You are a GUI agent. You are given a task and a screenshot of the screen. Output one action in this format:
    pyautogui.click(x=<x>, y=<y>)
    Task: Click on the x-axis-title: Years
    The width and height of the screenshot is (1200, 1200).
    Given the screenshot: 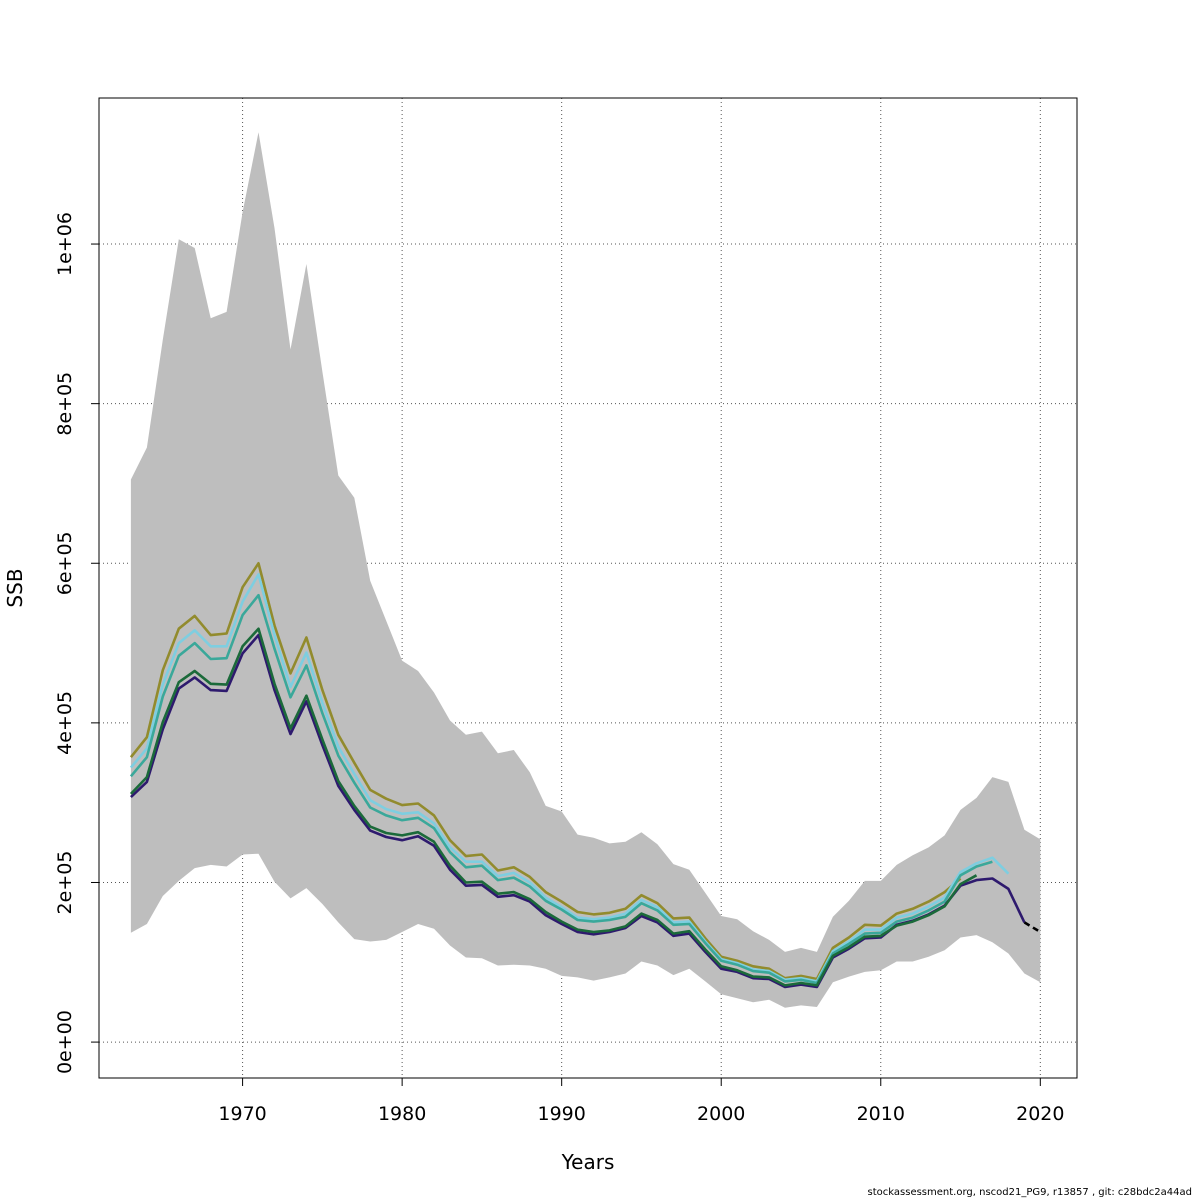 What is the action you would take?
    pyautogui.click(x=588, y=1162)
    